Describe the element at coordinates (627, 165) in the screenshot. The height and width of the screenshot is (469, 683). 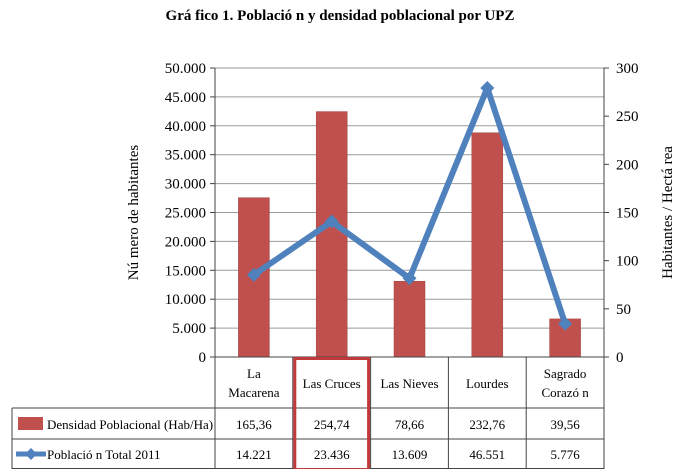
I see `y-right-tick-label: 200` at that location.